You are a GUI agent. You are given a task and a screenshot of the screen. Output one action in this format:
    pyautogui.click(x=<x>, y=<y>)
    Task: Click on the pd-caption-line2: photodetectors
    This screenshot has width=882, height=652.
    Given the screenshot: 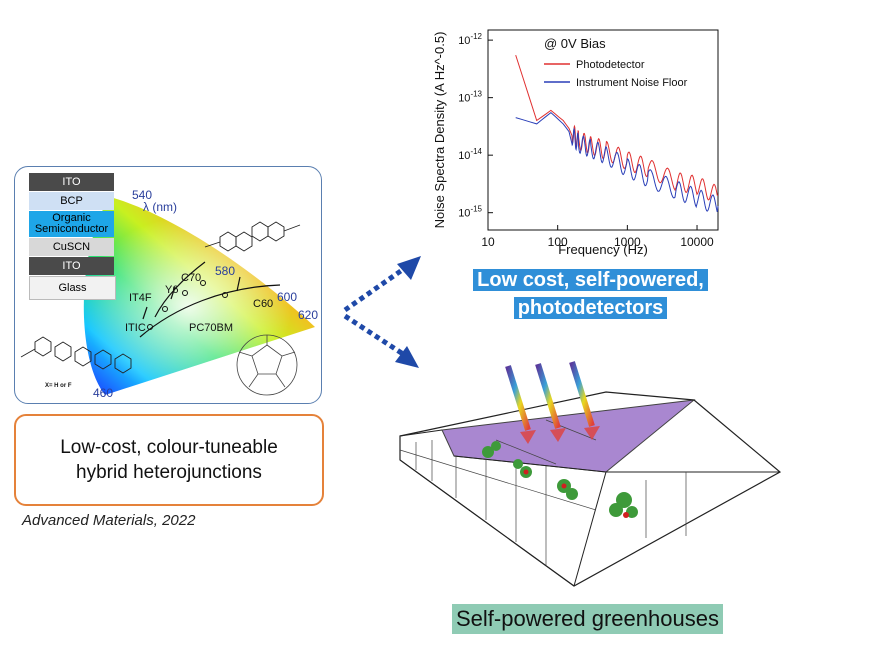 What is the action you would take?
    pyautogui.click(x=590, y=308)
    